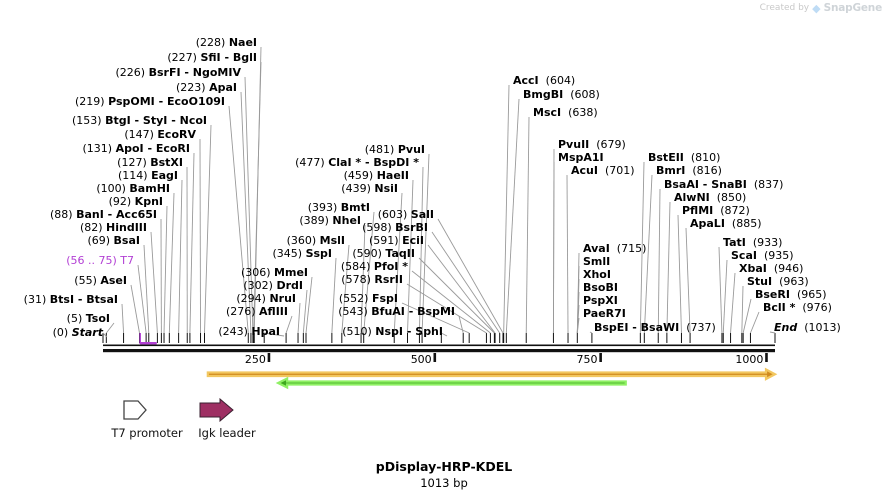 The height and width of the screenshot is (496, 888). I want to click on enzyme-label: (598) BsrBI, so click(395, 227).